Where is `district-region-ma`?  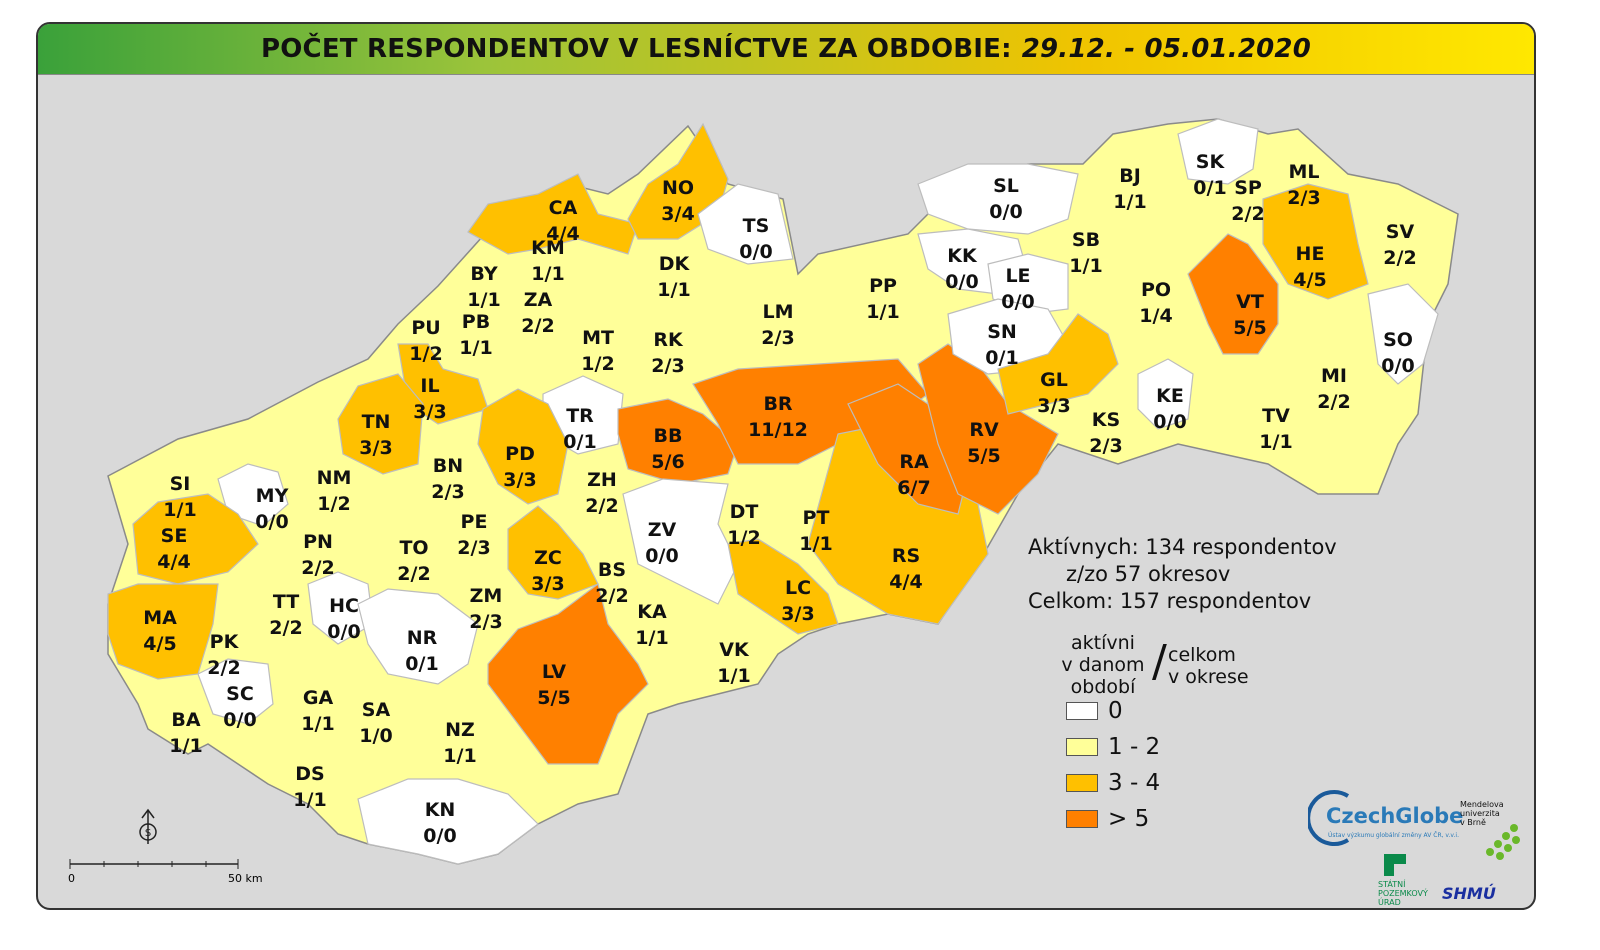
district-region-ma is located at coordinates (163, 631).